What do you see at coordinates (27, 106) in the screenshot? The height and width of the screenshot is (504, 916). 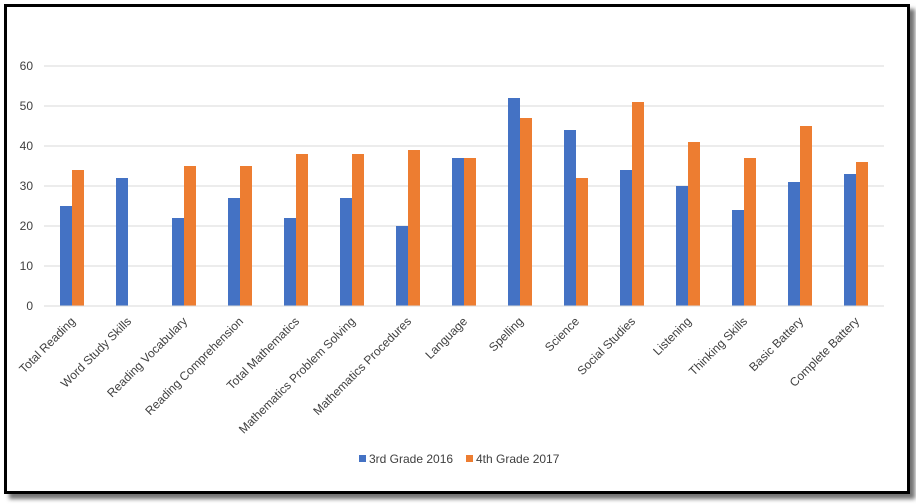 I see `y-tick-label: 50` at bounding box center [27, 106].